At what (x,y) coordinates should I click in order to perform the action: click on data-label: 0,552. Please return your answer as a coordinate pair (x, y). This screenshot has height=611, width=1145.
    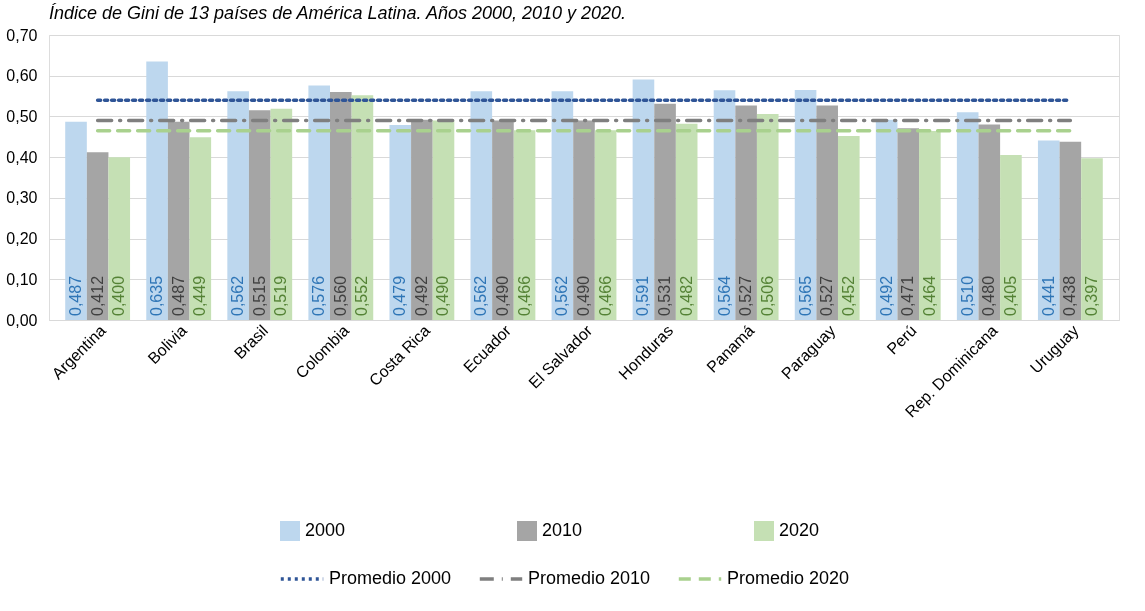
    Looking at the image, I should click on (362, 295).